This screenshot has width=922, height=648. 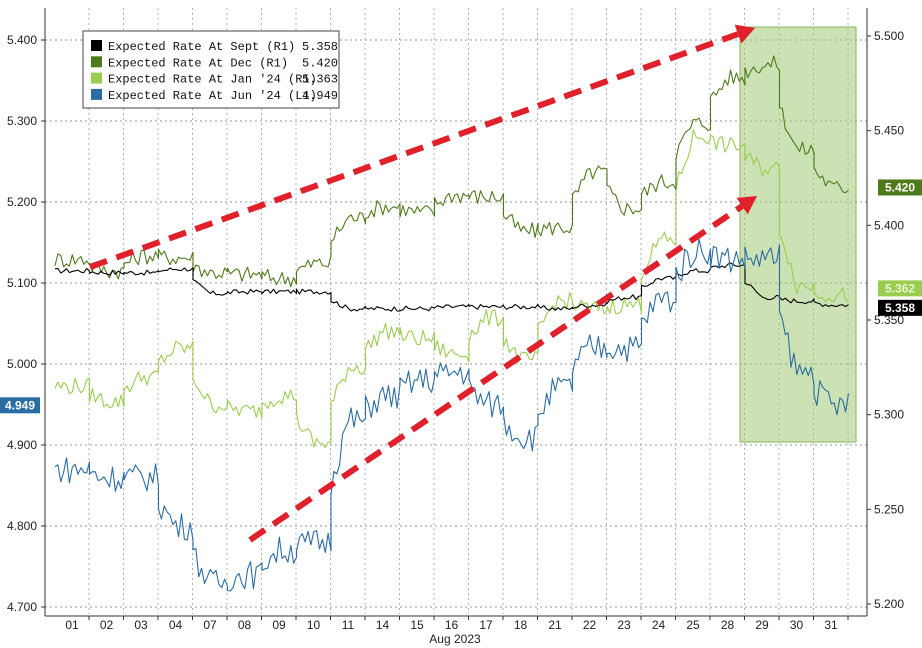 I want to click on left-tick-label: 5.400, so click(x=22, y=40).